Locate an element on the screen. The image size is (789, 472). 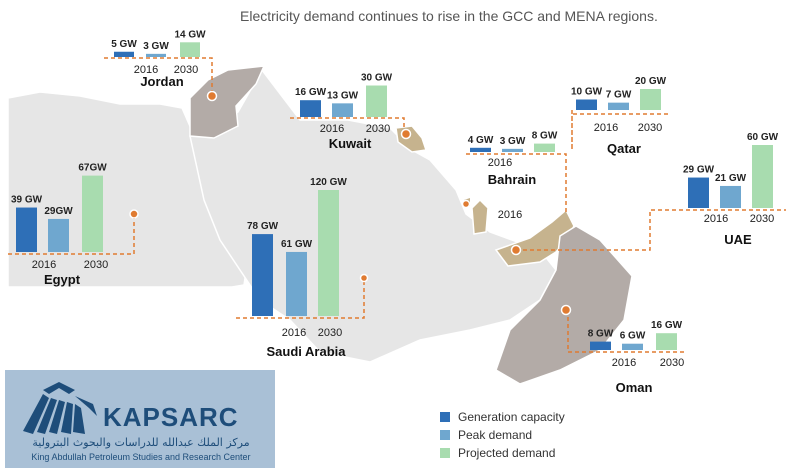
legend-item-projected: Projected demand is located at coordinates (502, 453).